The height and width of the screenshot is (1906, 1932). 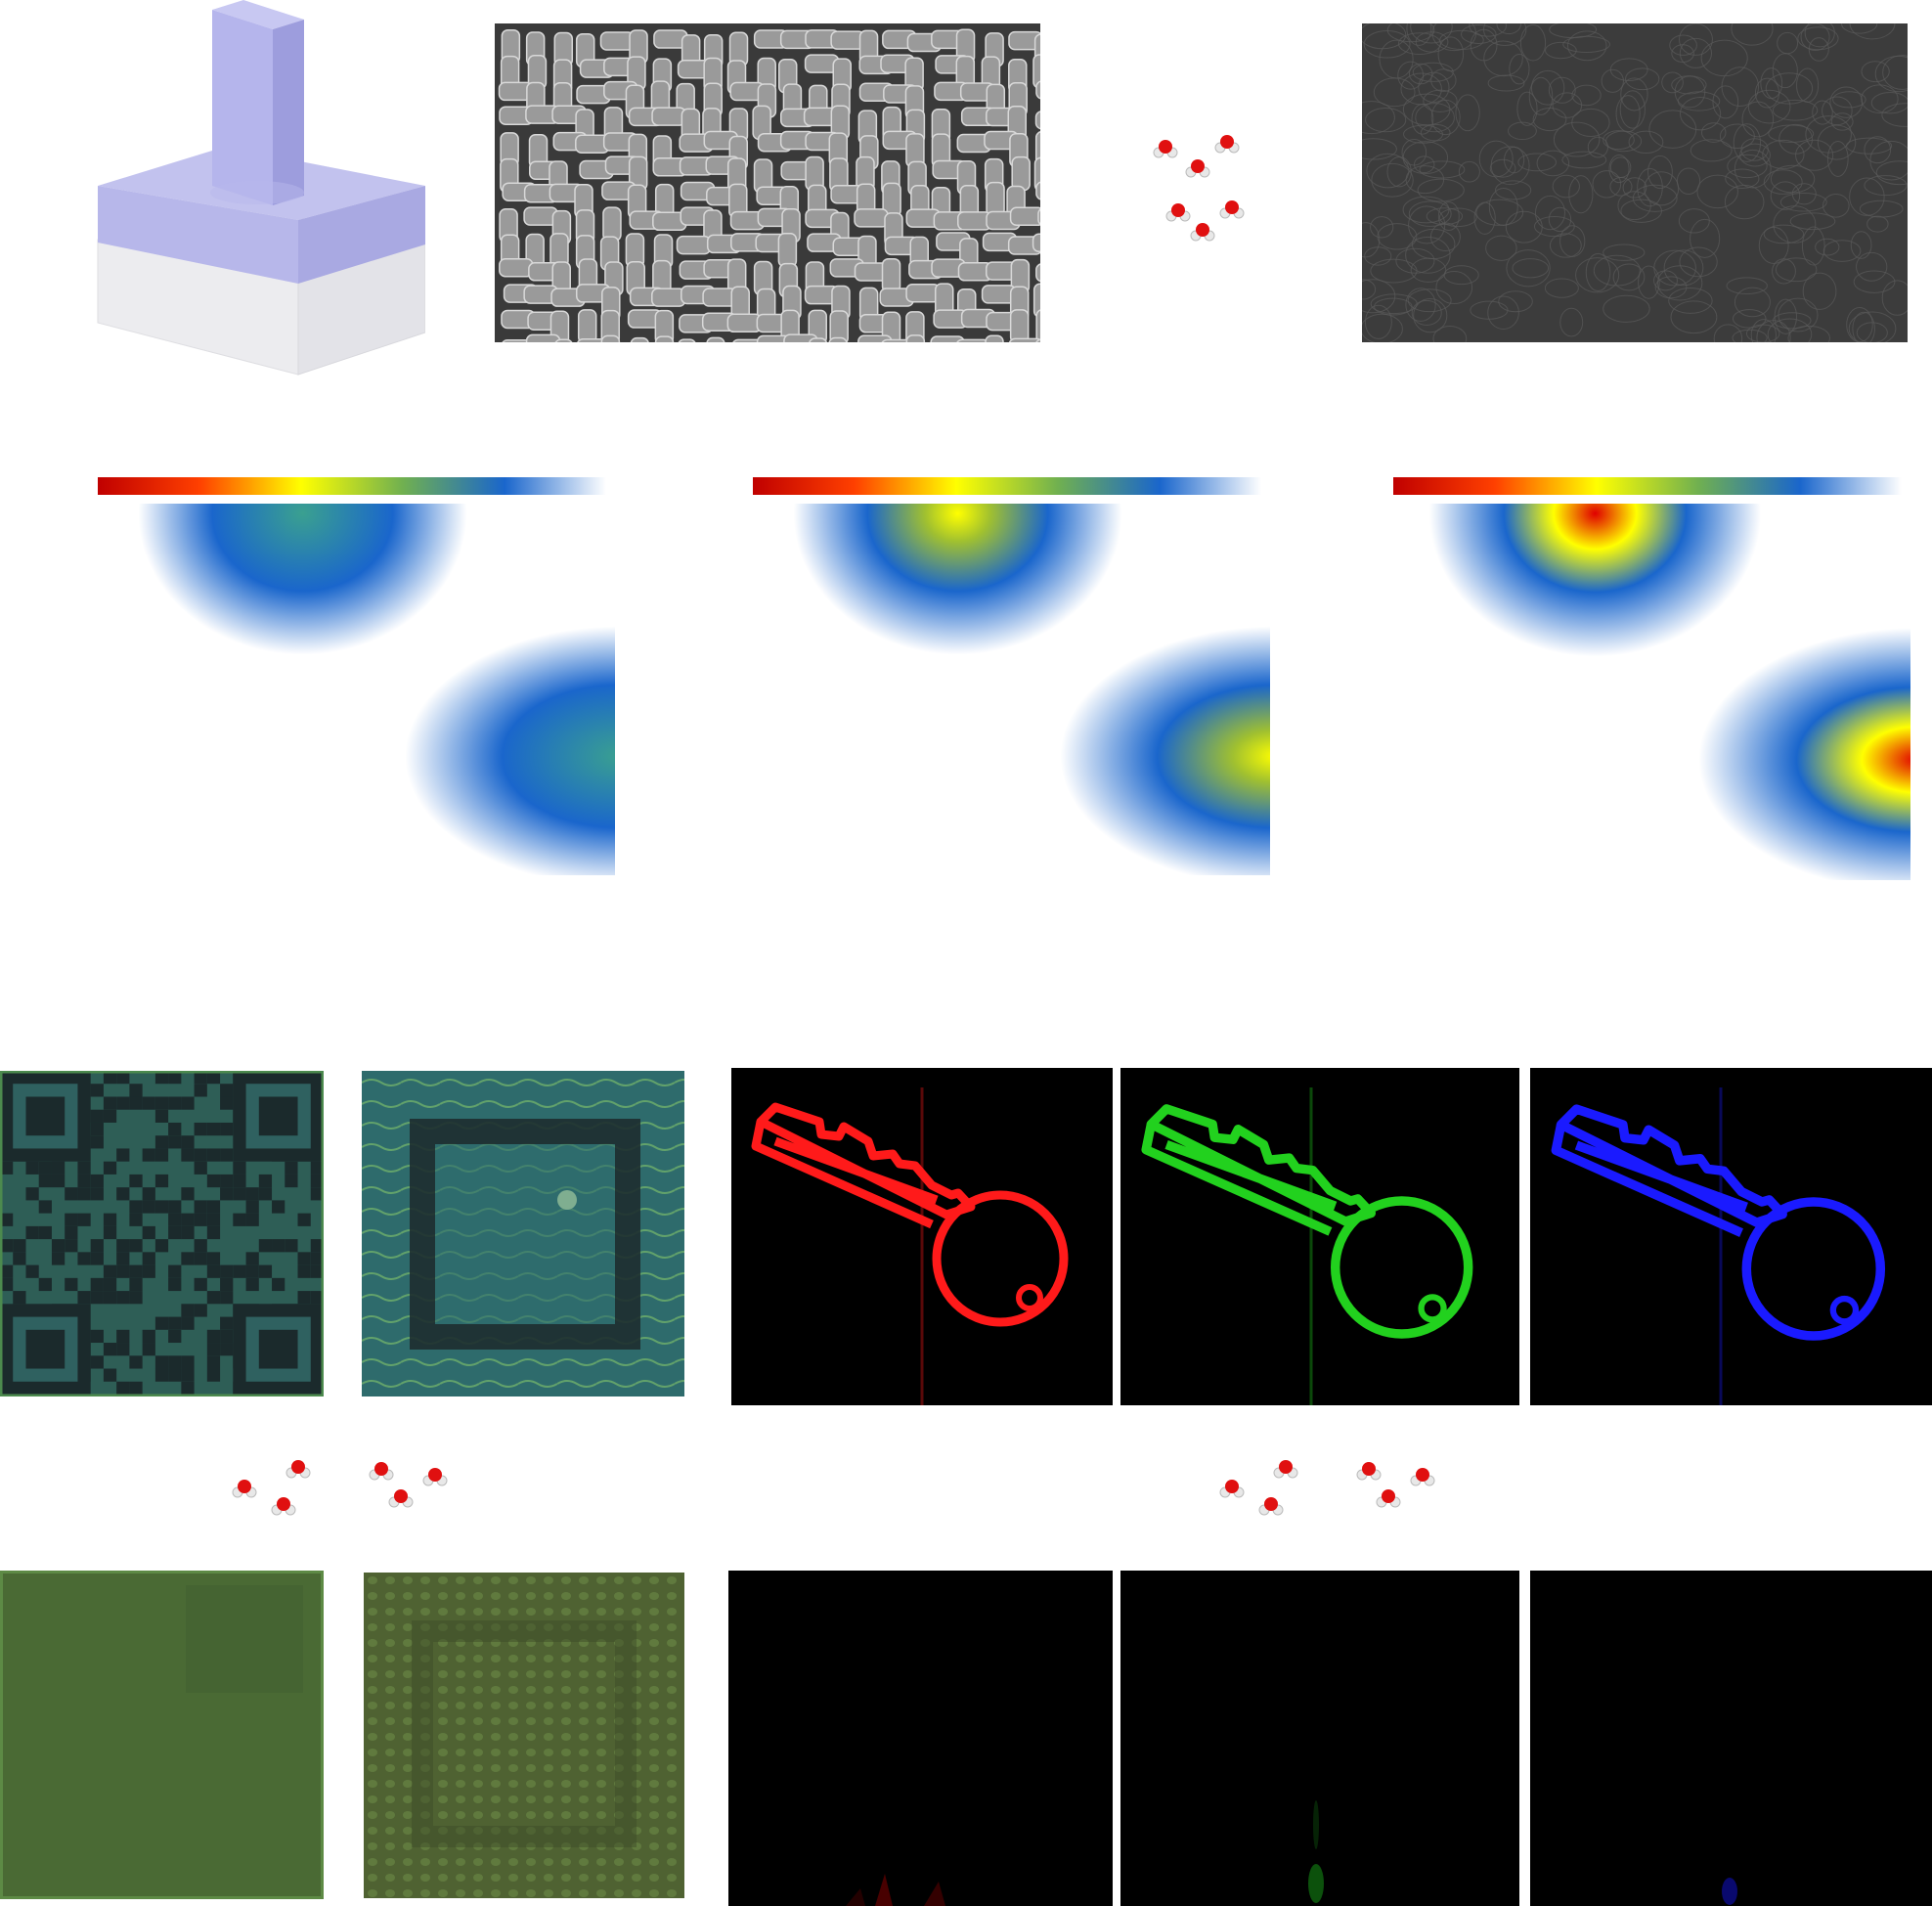 I want to click on blank-qr-image-icon, so click(x=162, y=1735).